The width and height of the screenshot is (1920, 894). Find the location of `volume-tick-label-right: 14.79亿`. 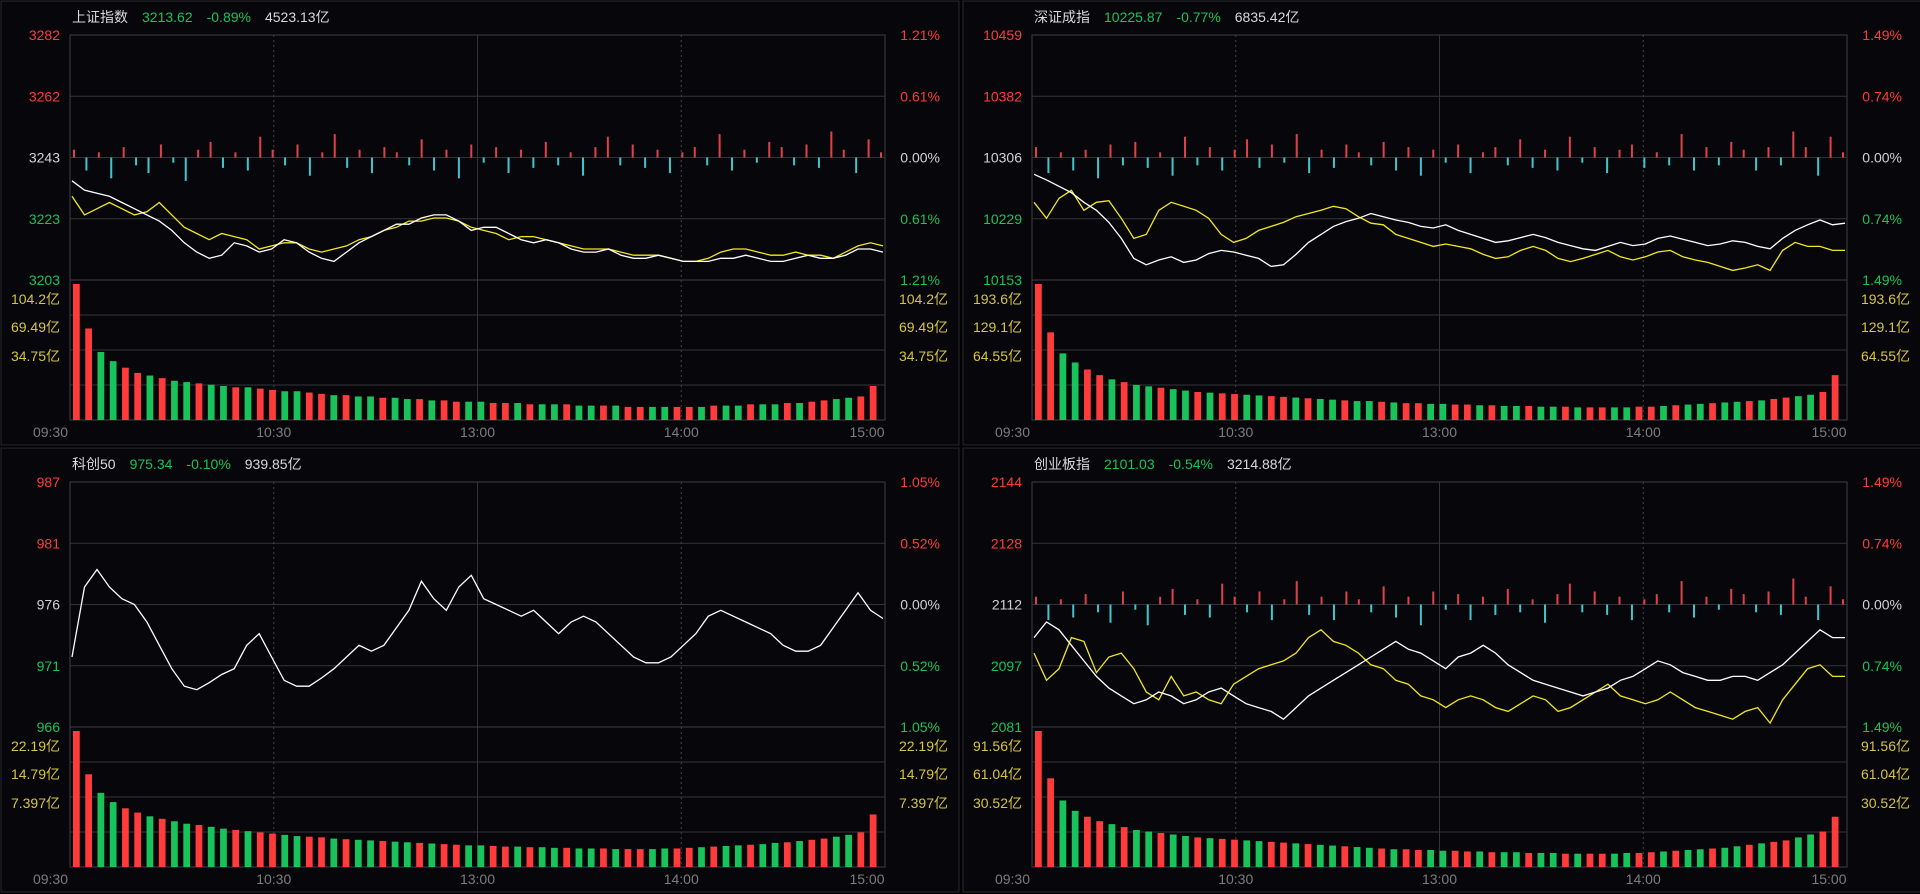

volume-tick-label-right: 14.79亿 is located at coordinates (923, 774).